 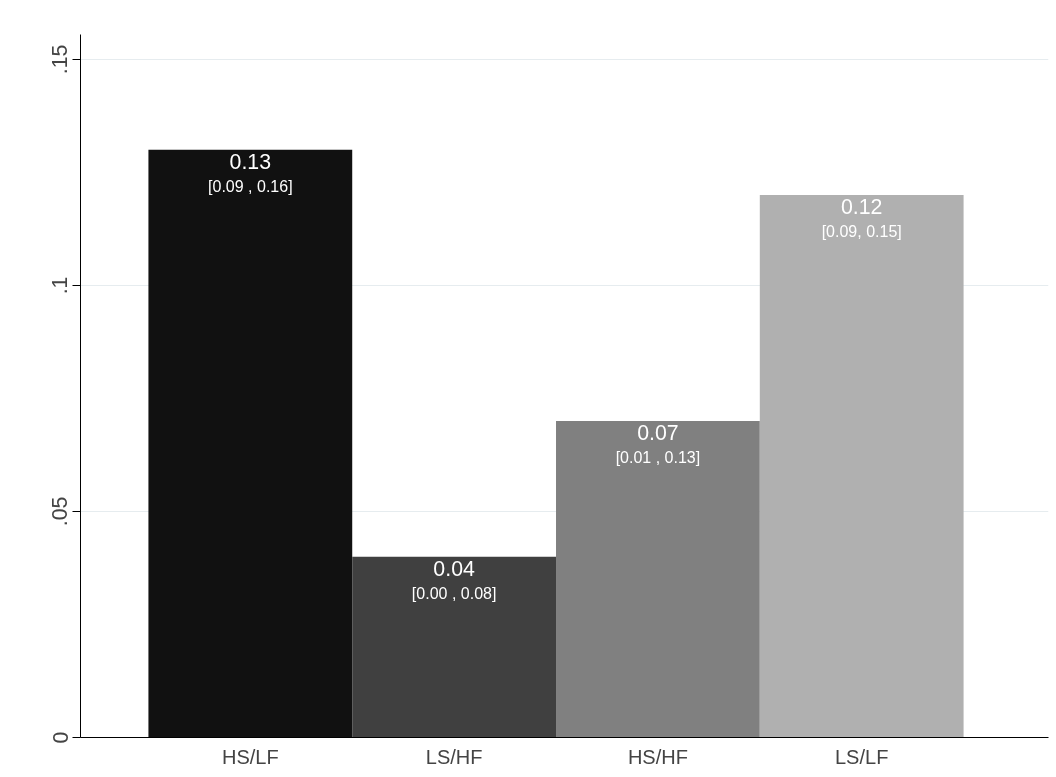 What do you see at coordinates (60, 737) in the screenshot?
I see `y-tick-label: 0` at bounding box center [60, 737].